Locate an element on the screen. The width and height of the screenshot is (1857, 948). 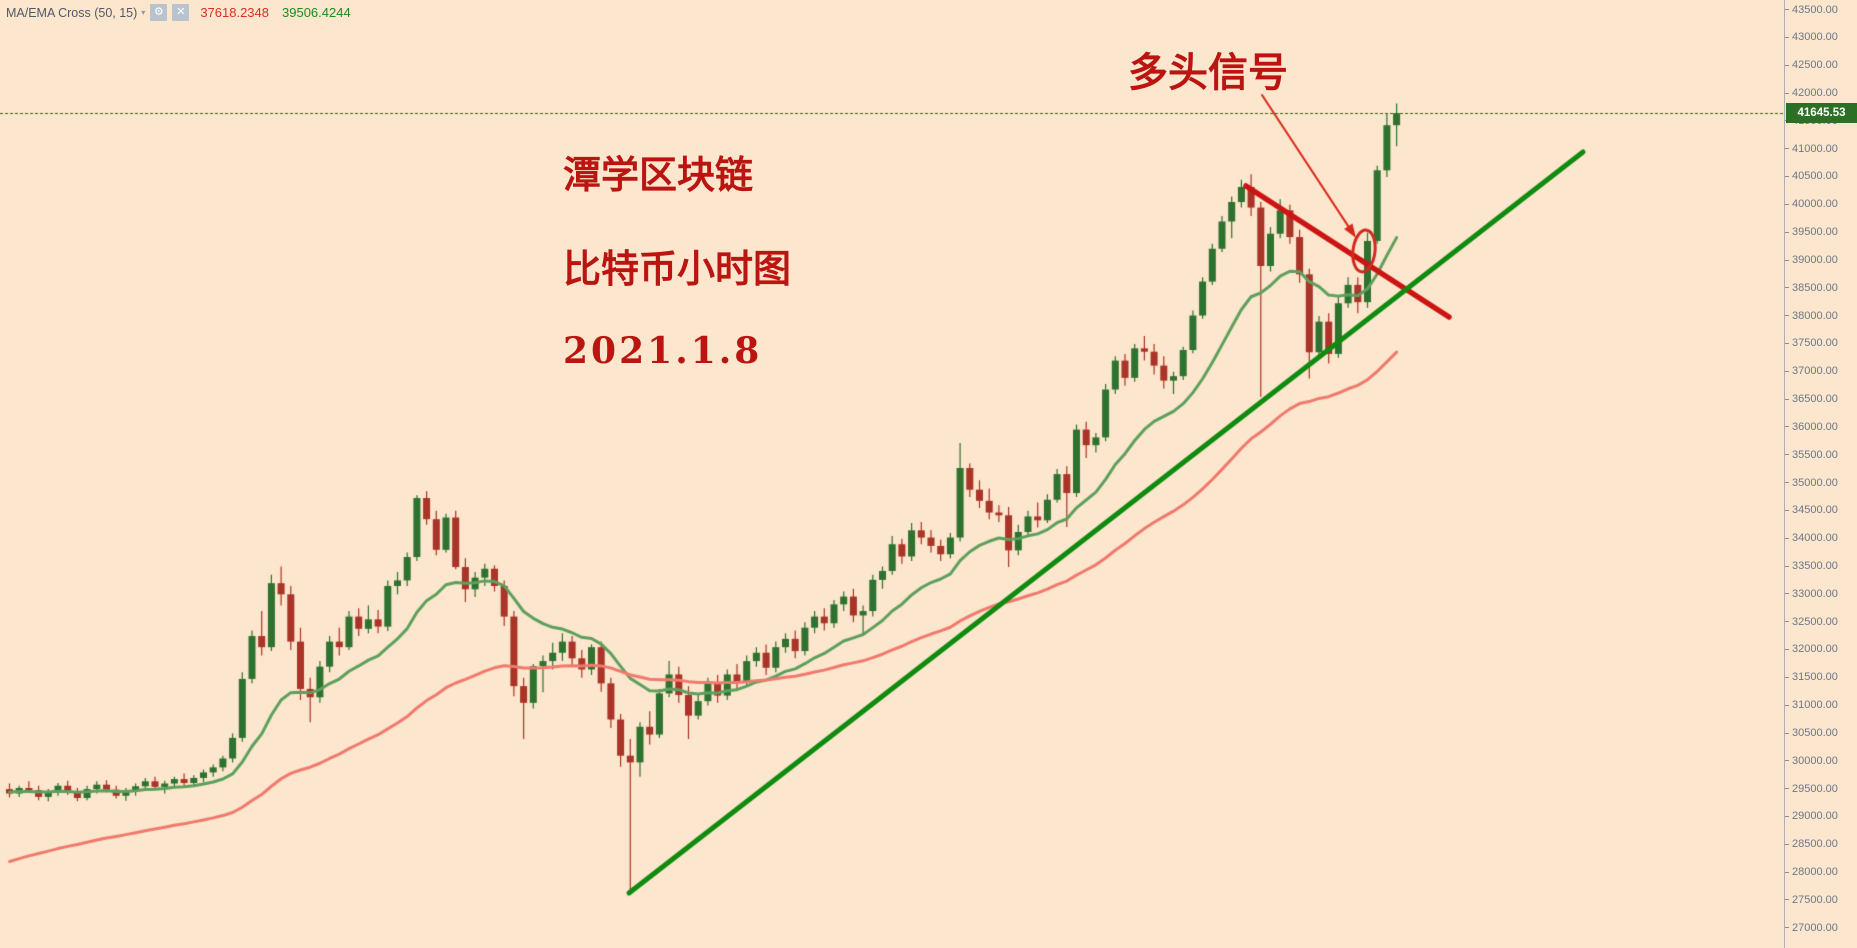
gear-icon: ⚙ is located at coordinates (159, 12).